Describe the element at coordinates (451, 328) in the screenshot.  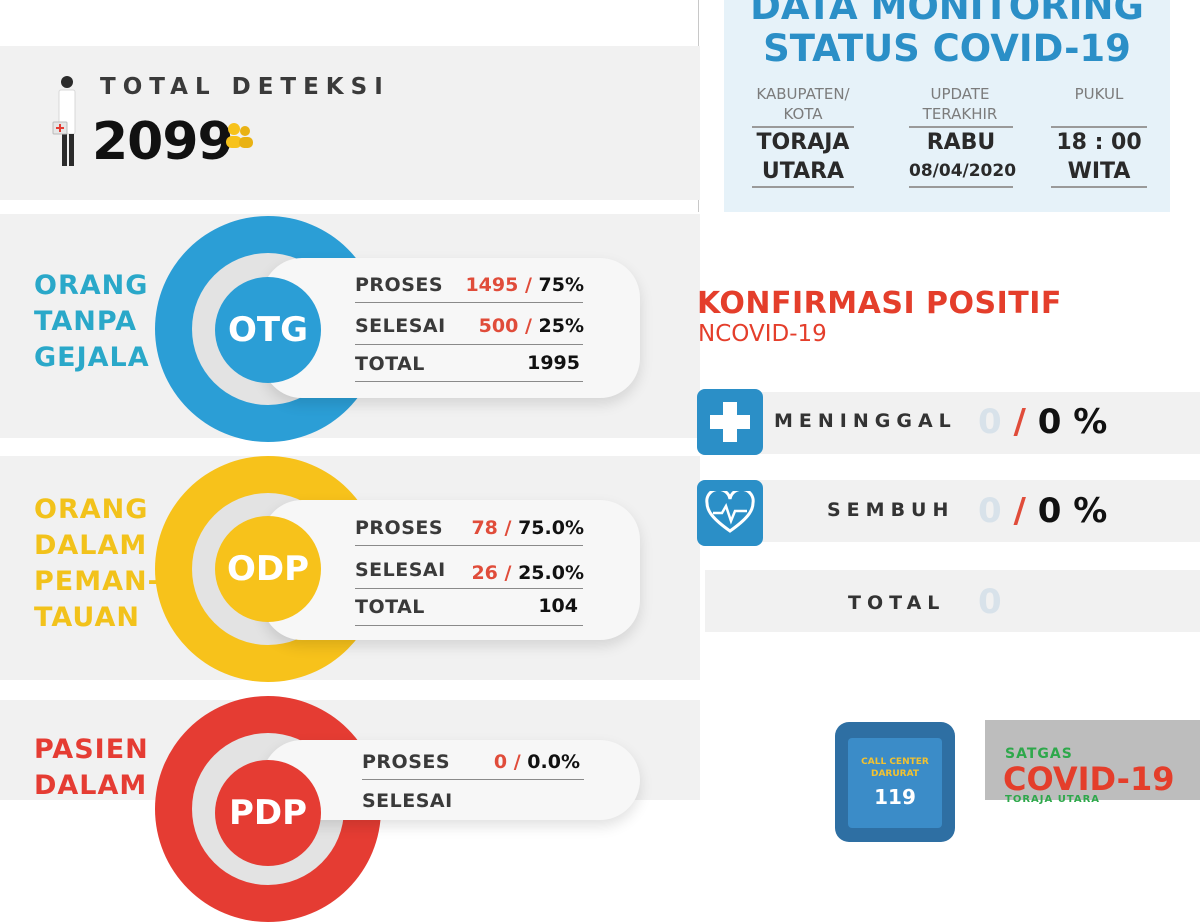
I see `otg-card` at that location.